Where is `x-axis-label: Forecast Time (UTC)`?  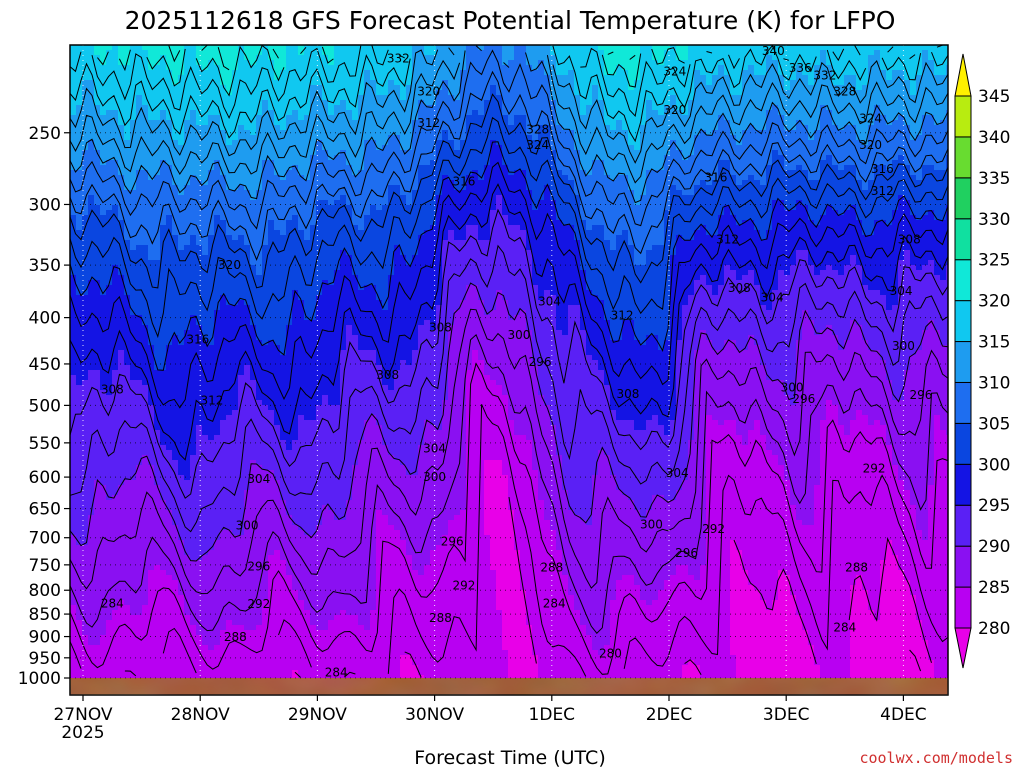
x-axis-label: Forecast Time (UTC) is located at coordinates (509, 757).